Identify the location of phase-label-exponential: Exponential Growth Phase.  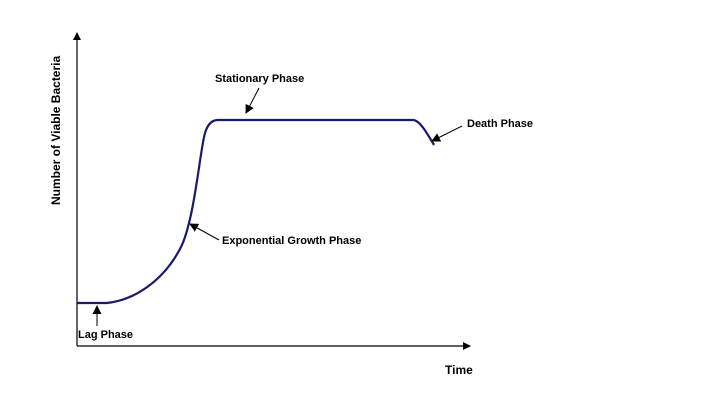
(291, 241).